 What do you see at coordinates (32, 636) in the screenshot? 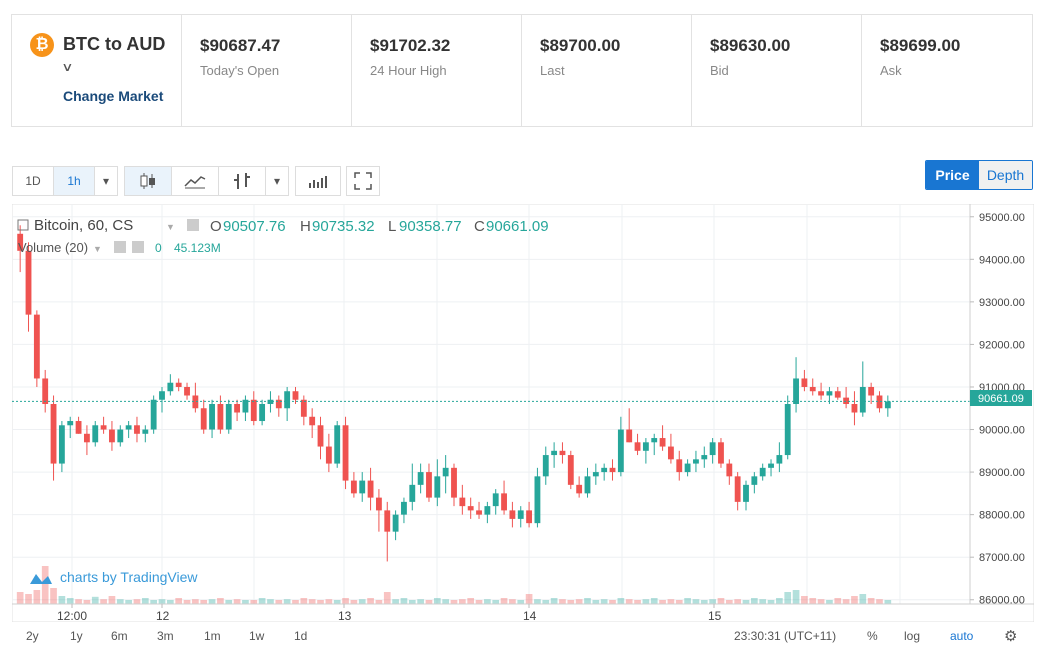
I see `range-2y: 2y` at bounding box center [32, 636].